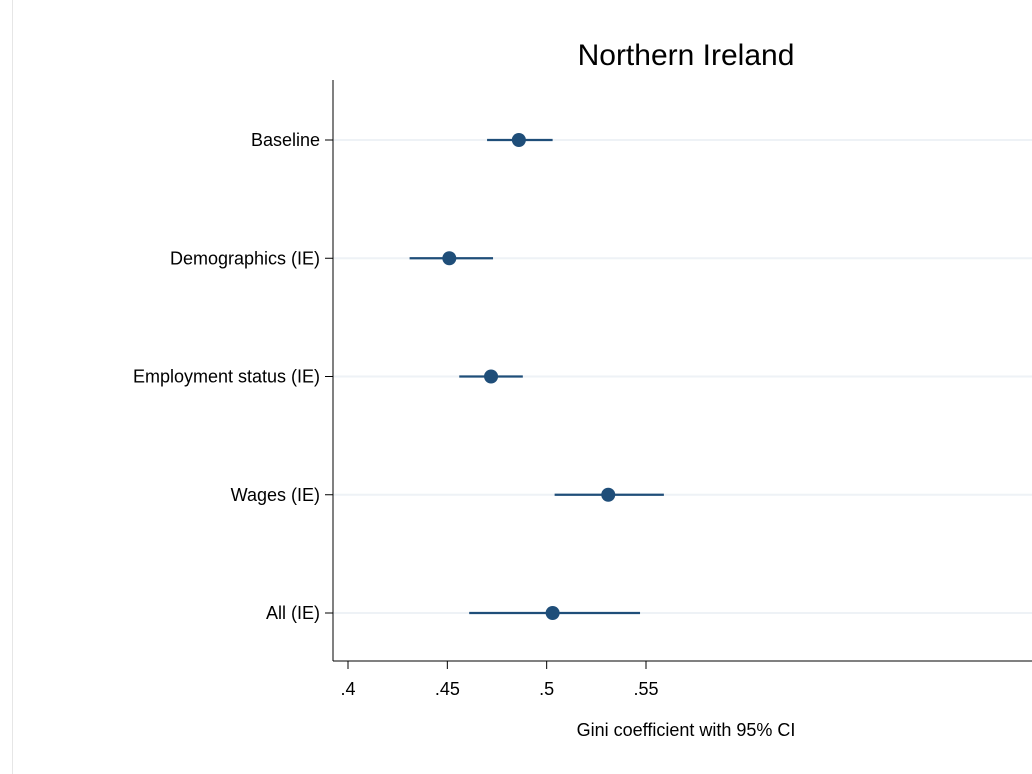 This screenshot has width=1032, height=774. I want to click on x-tick-label: .4, so click(347, 689).